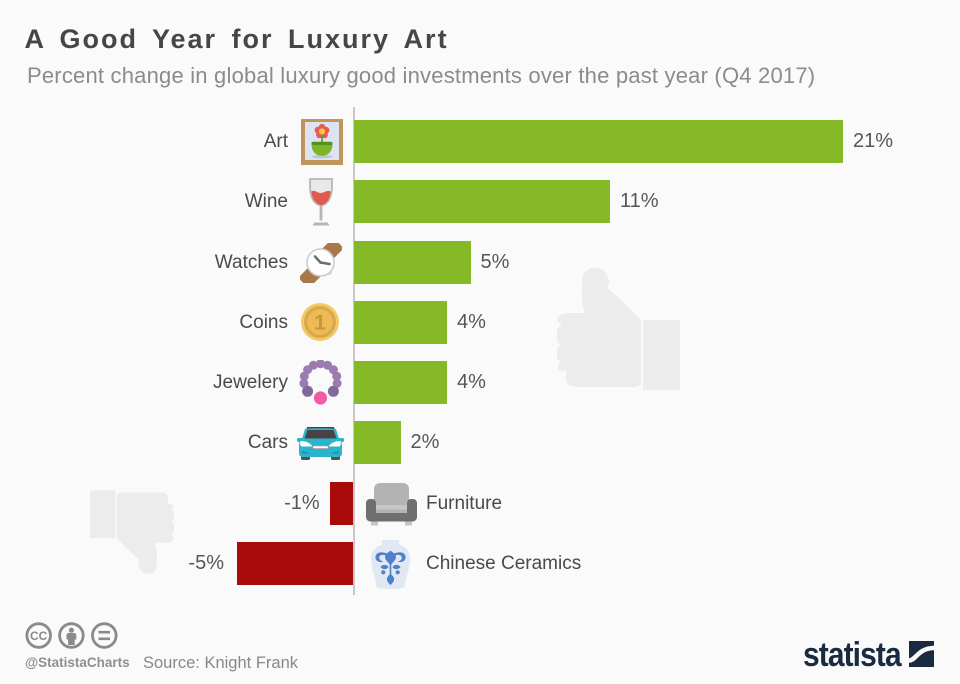 Image resolution: width=960 pixels, height=684 pixels. What do you see at coordinates (39, 636) in the screenshot?
I see `svg-text: CC` at bounding box center [39, 636].